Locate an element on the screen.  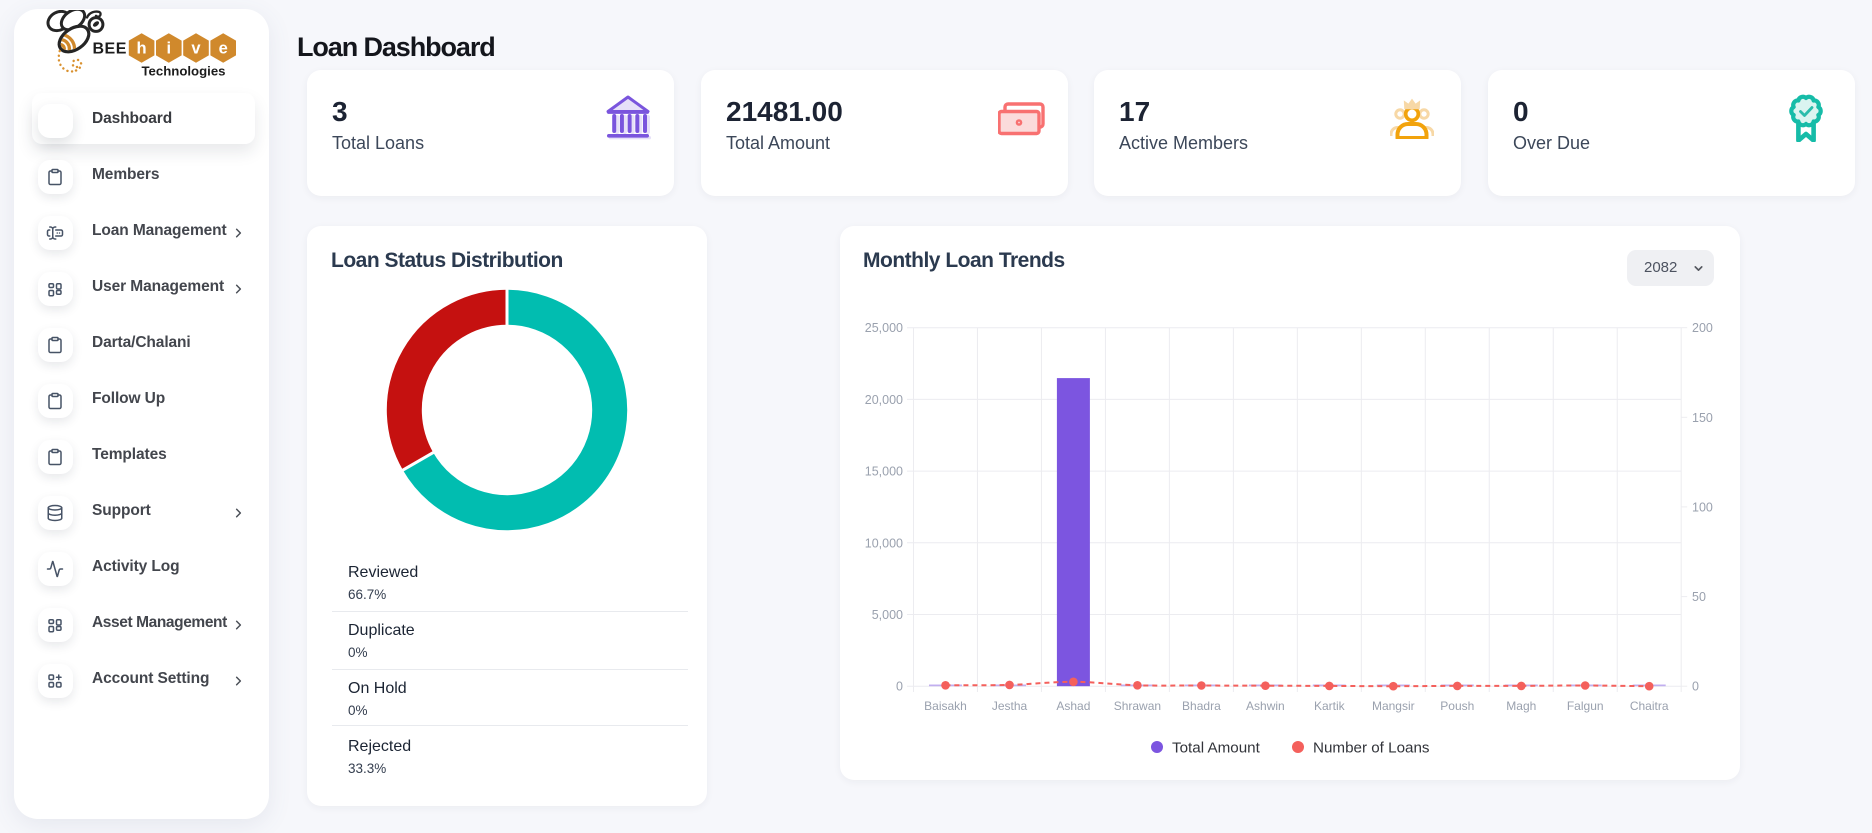
svg-text: 200 is located at coordinates (1702, 328).